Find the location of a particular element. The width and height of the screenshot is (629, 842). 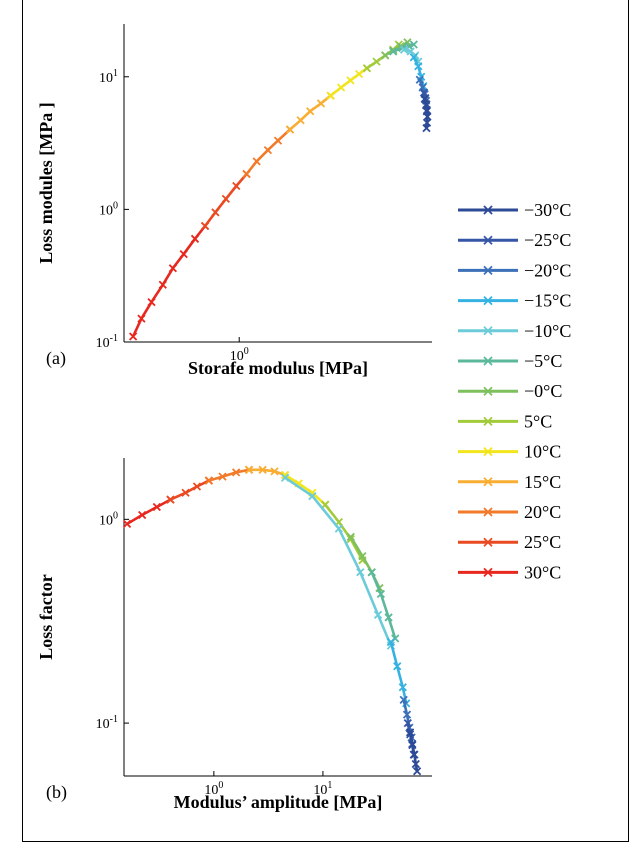

legend-label: 30°C is located at coordinates (542, 572).